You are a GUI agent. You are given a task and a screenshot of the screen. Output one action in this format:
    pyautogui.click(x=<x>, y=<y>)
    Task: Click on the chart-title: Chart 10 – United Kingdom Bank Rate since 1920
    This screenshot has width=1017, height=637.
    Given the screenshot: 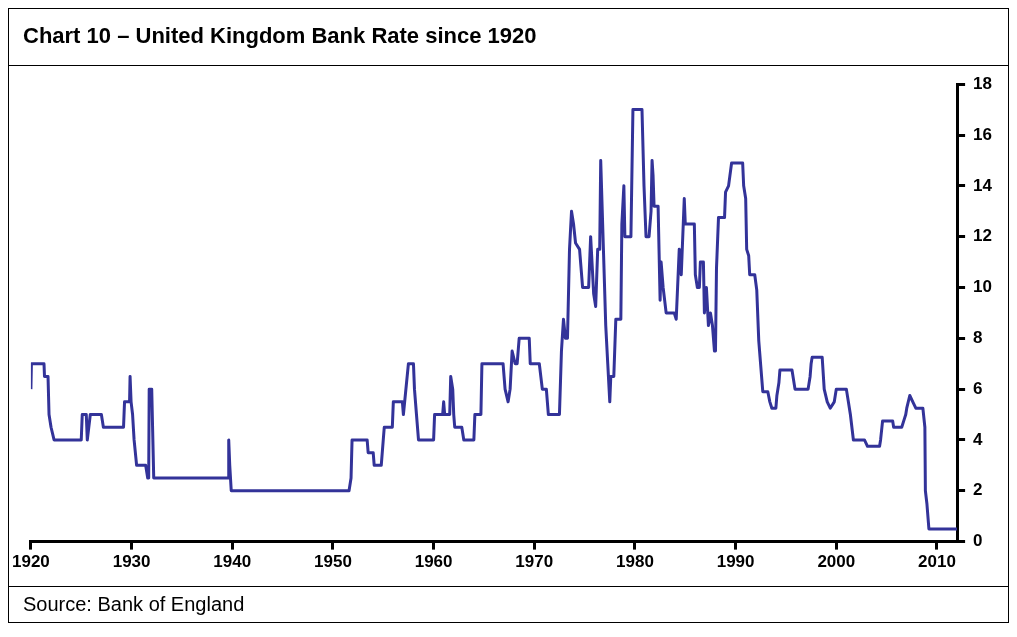 What is the action you would take?
    pyautogui.click(x=508, y=37)
    